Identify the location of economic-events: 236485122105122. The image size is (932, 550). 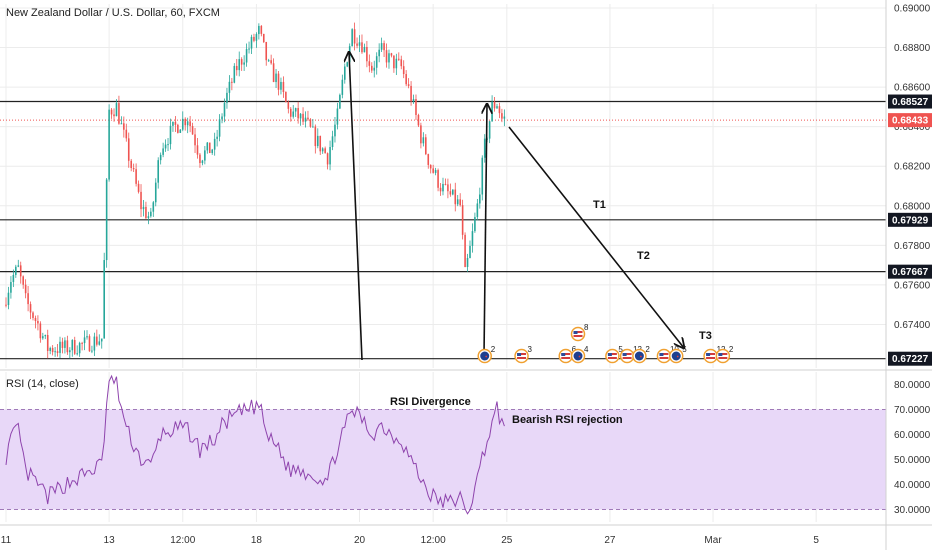
(605, 343).